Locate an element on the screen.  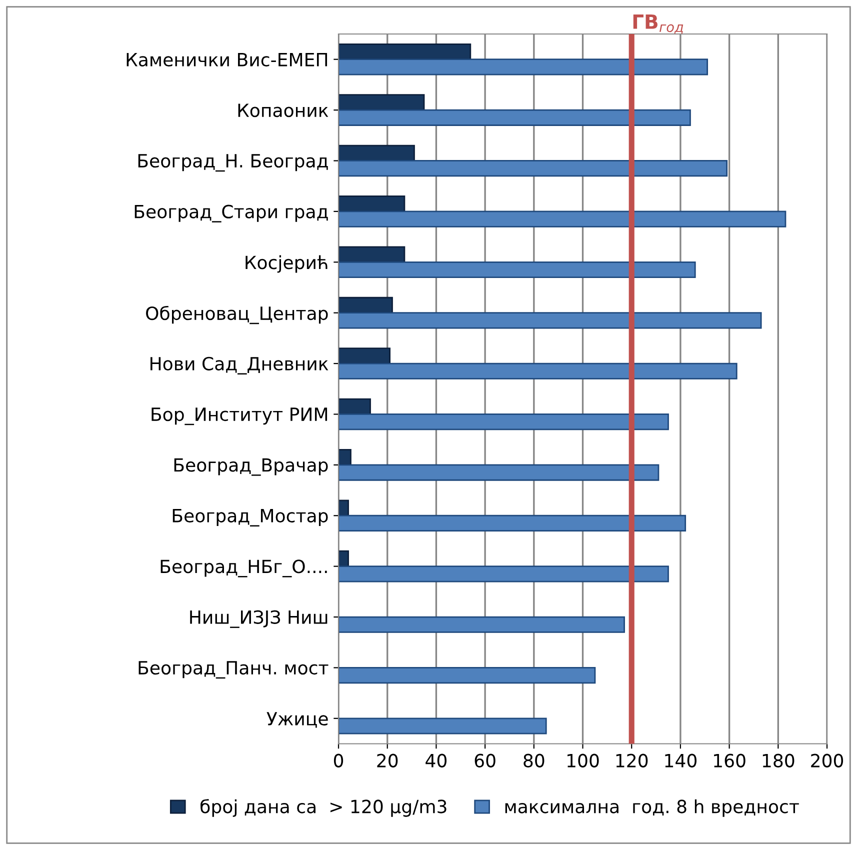
x-tick-label: 160 is located at coordinates (730, 761).